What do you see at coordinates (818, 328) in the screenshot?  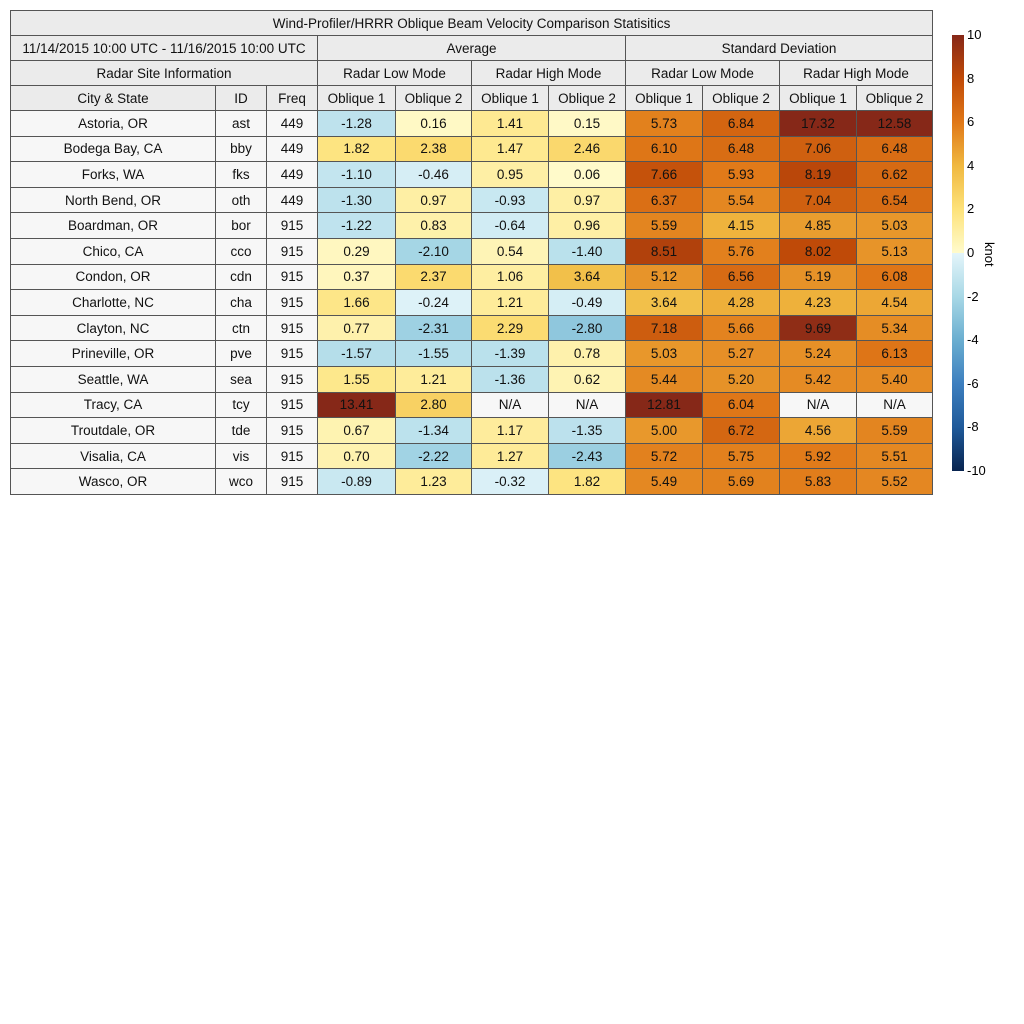 I see `value-cell: 9.69` at bounding box center [818, 328].